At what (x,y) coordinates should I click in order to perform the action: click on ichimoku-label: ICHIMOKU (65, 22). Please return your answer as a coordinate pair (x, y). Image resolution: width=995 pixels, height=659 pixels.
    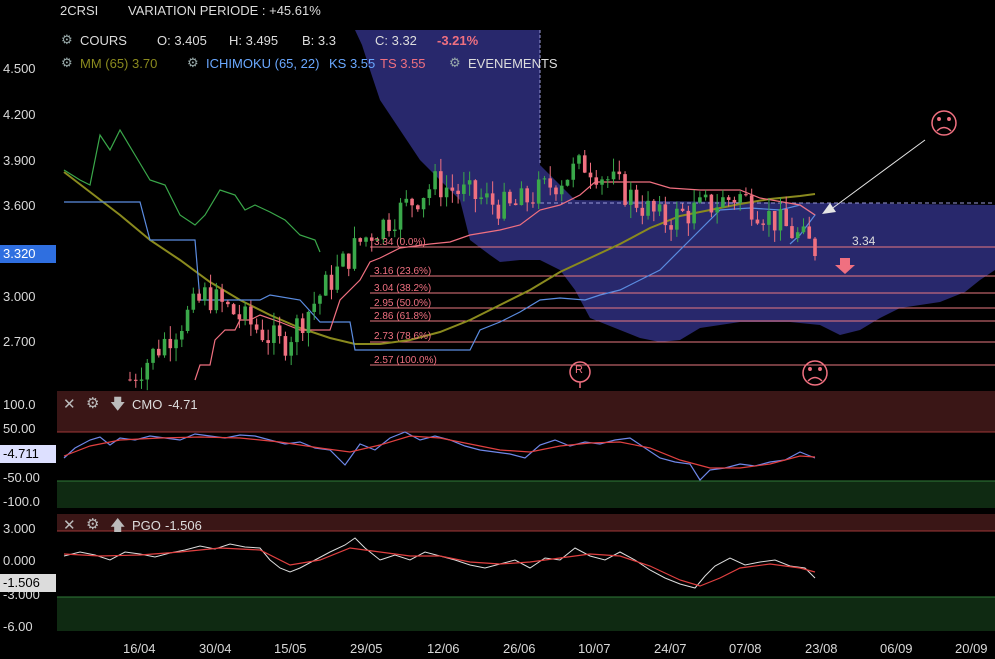
    Looking at the image, I should click on (263, 63).